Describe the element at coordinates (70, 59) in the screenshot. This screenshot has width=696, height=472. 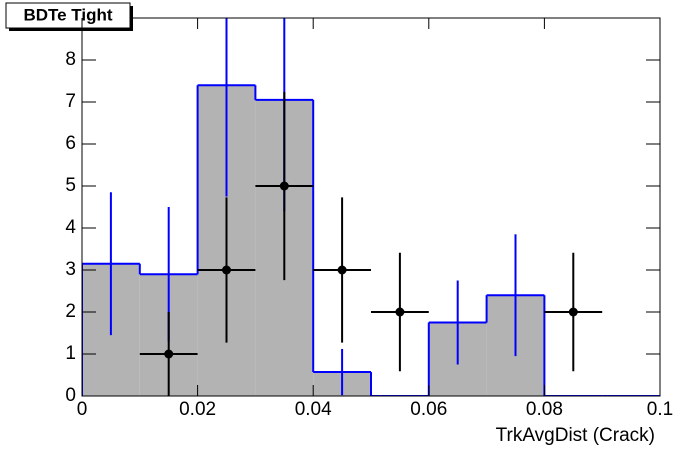
I see `y-tick-label: 8` at that location.